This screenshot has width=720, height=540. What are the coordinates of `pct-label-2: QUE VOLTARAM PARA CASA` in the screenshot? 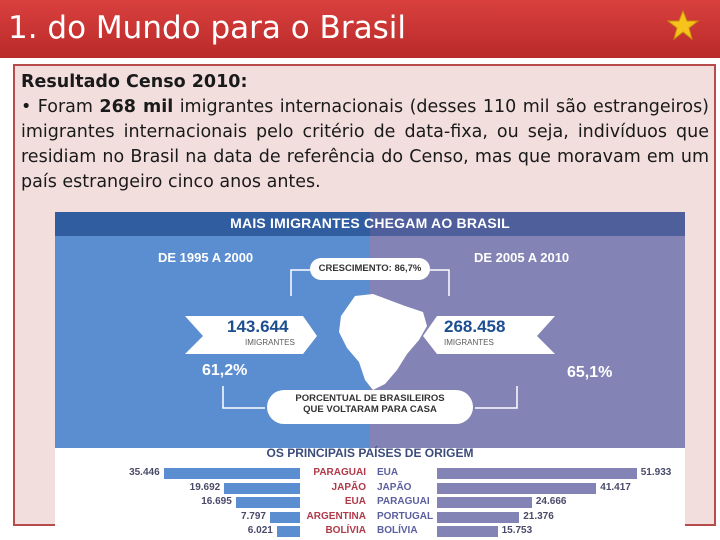 It's located at (370, 409).